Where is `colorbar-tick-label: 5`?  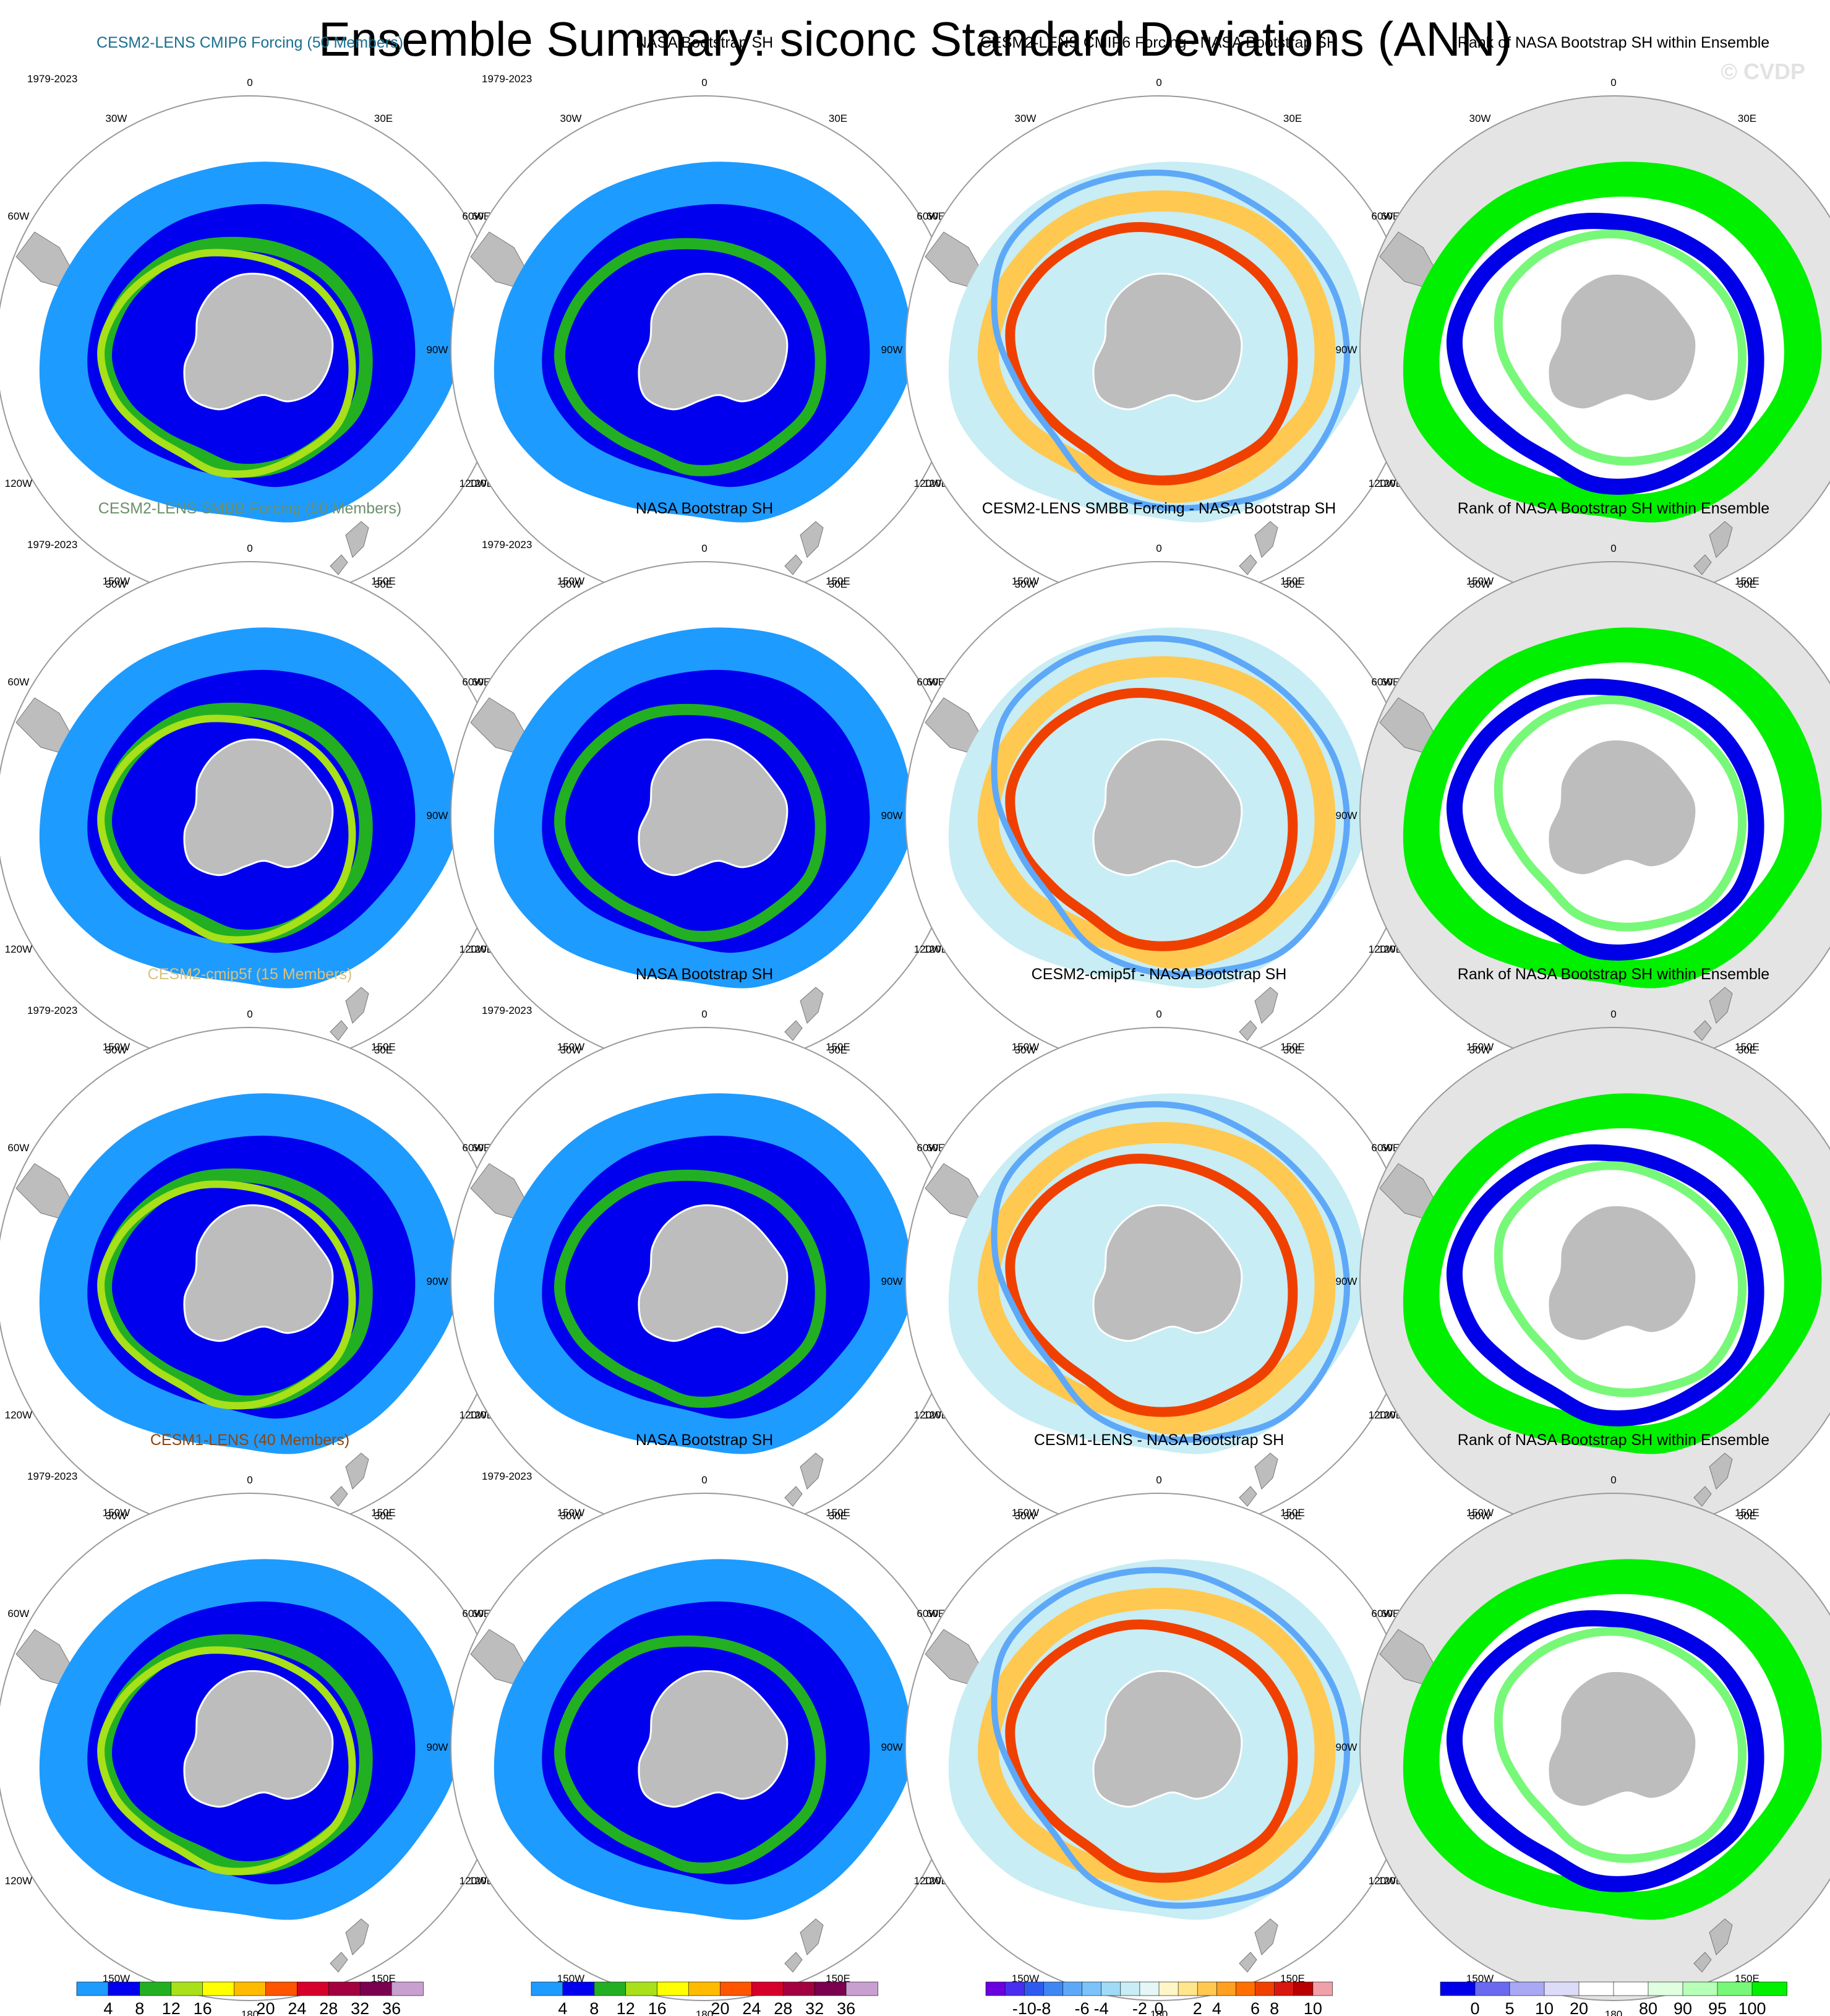
colorbar-tick-label: 5 is located at coordinates (1509, 2007).